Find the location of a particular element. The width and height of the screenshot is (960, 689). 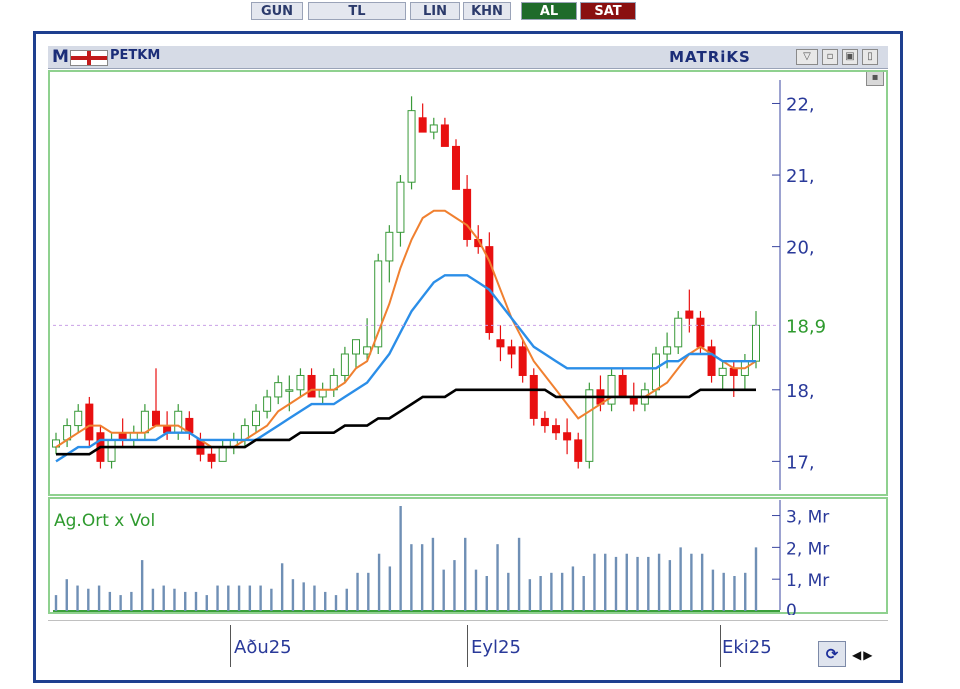

price-tick-label: 21, is located at coordinates (800, 176).